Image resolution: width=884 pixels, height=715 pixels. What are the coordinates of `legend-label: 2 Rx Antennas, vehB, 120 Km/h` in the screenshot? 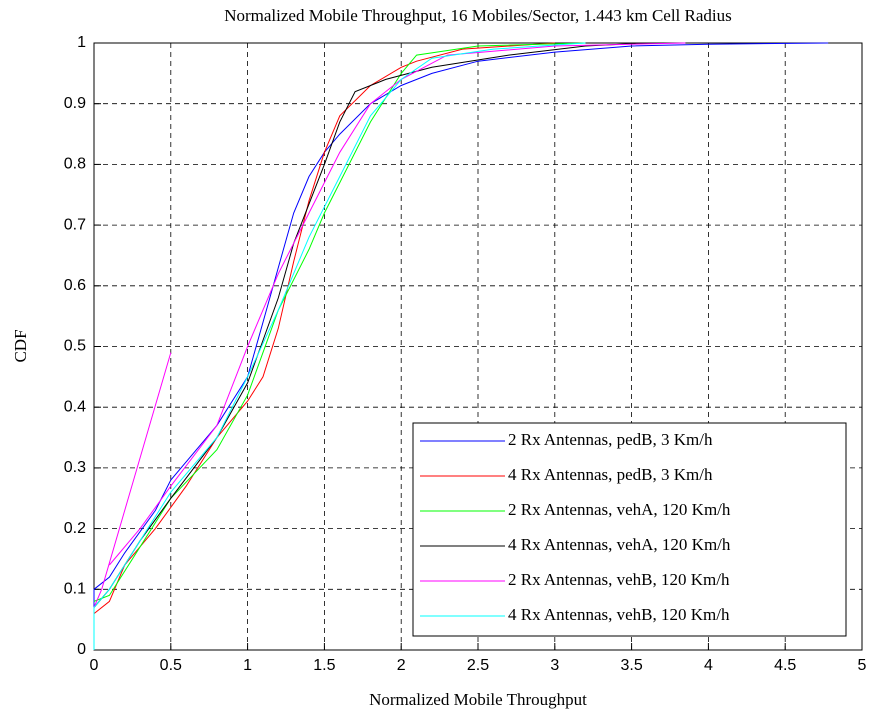 It's located at (619, 579).